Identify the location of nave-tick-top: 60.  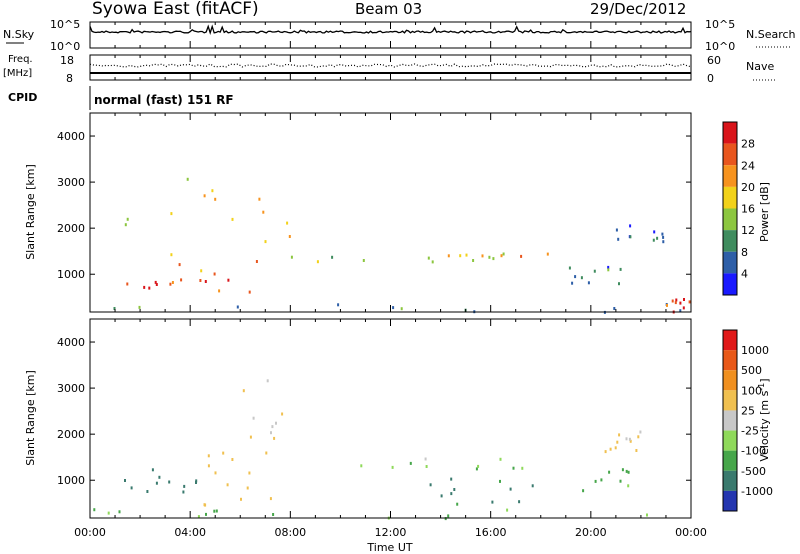
(714, 60).